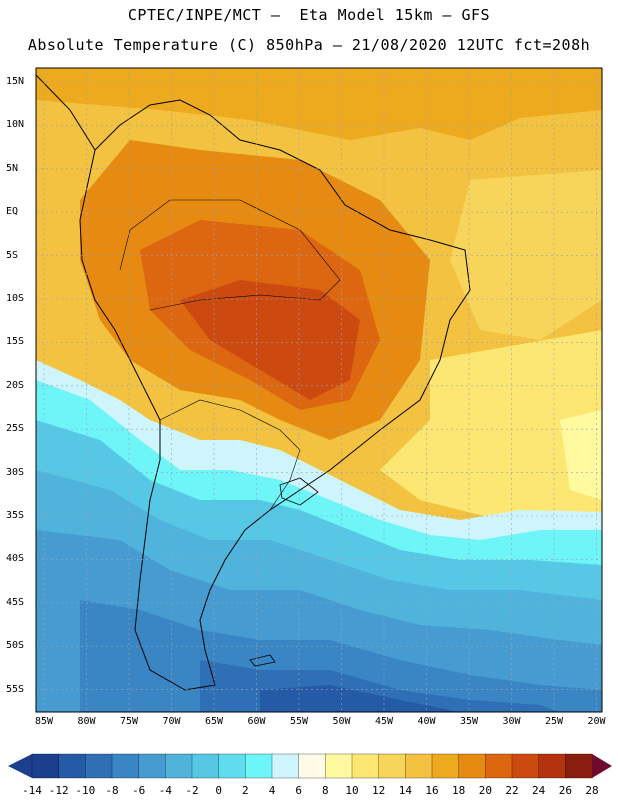 This screenshot has height=800, width=618. I want to click on colorbar-tick-label: 20, so click(485, 790).